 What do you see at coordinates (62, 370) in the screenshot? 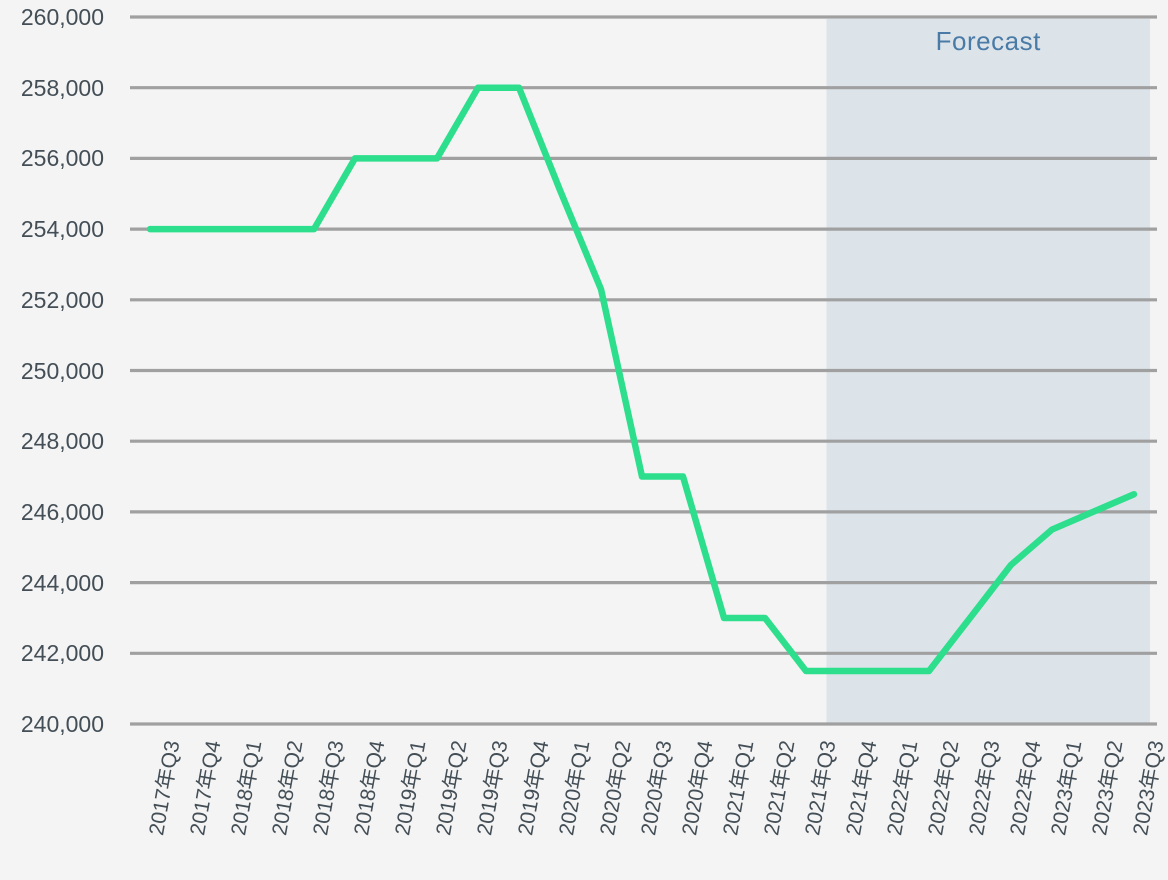
I see `y-tick-label: 250,000` at bounding box center [62, 370].